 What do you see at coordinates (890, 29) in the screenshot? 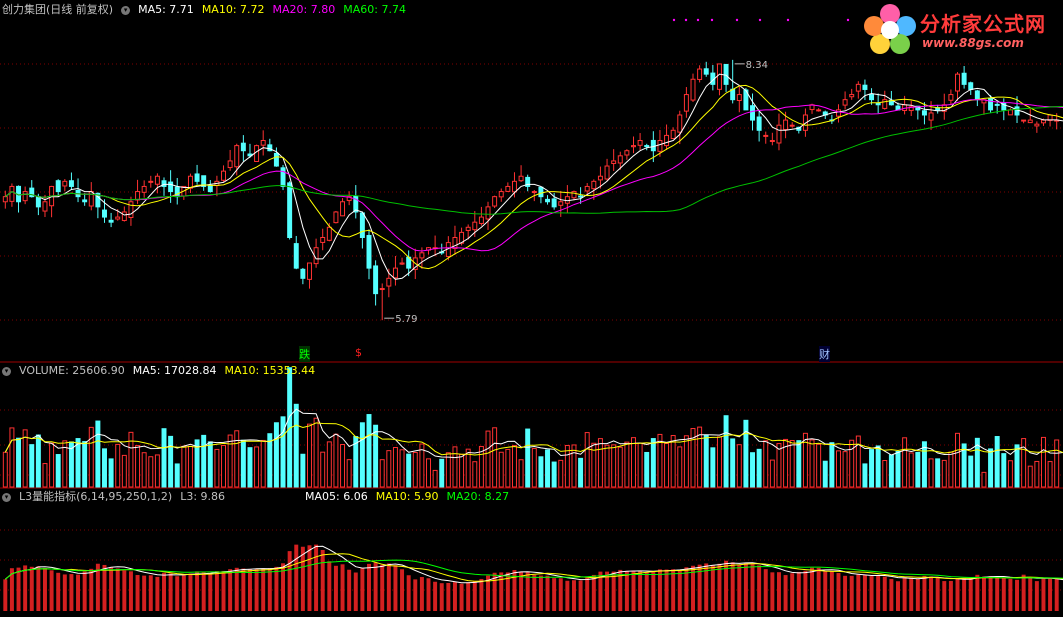
I see `flower-logo-icon` at bounding box center [890, 29].